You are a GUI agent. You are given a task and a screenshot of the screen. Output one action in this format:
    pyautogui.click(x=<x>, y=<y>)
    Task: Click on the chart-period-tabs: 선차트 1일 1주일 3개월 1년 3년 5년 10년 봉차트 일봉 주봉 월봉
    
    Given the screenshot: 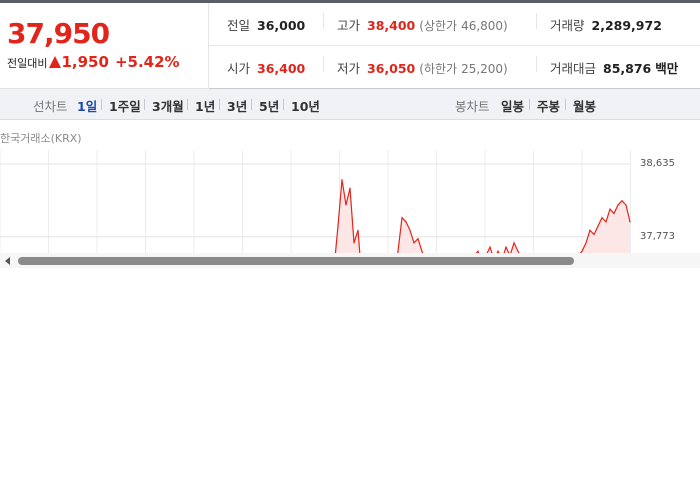 What is the action you would take?
    pyautogui.click(x=350, y=104)
    